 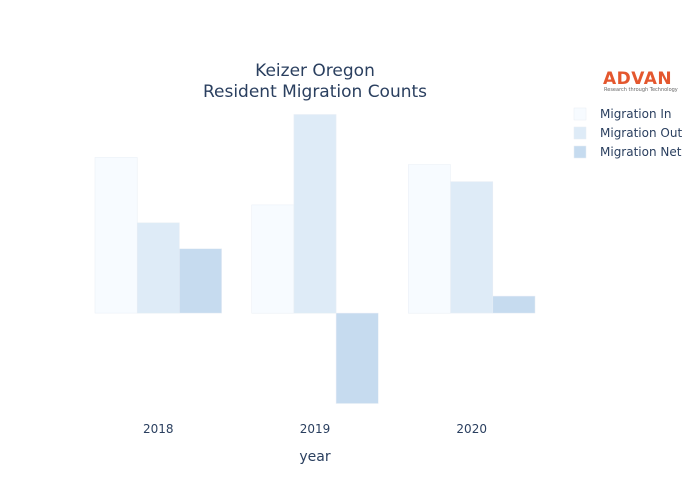 What do you see at coordinates (514, 304) in the screenshot?
I see `bar-migration-net-2020` at bounding box center [514, 304].